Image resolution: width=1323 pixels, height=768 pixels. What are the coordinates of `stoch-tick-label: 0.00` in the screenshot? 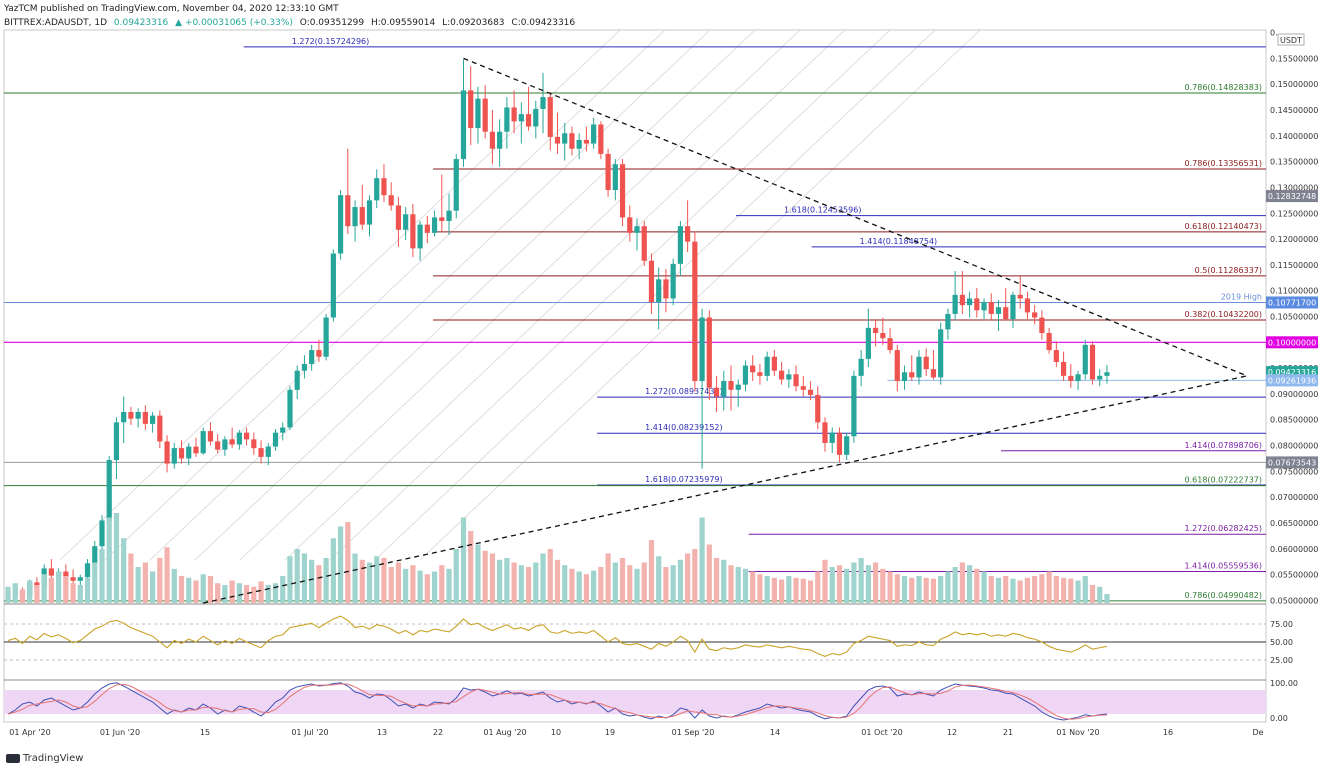 It's located at (1279, 718).